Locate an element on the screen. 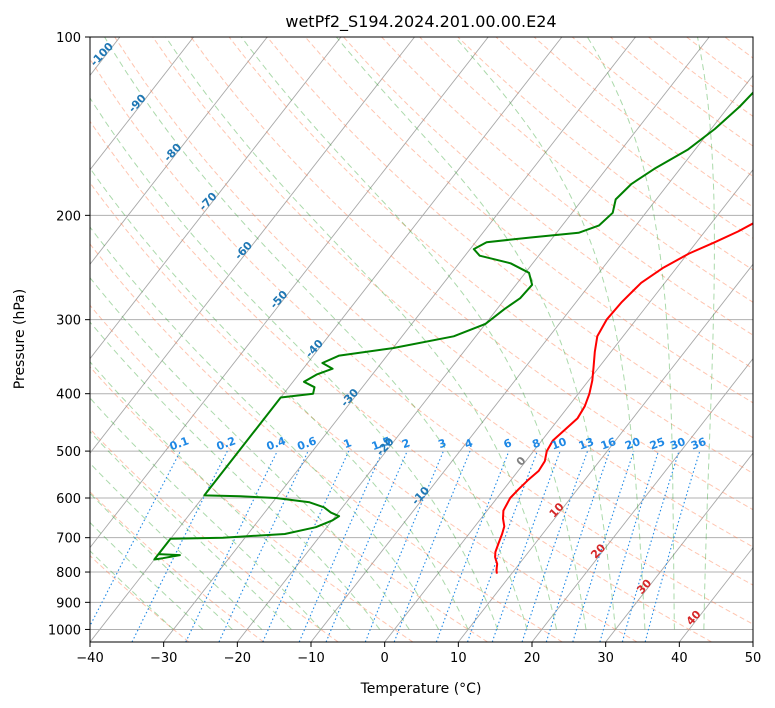 The width and height of the screenshot is (775, 708). isotherm-label: -30 is located at coordinates (349, 398).